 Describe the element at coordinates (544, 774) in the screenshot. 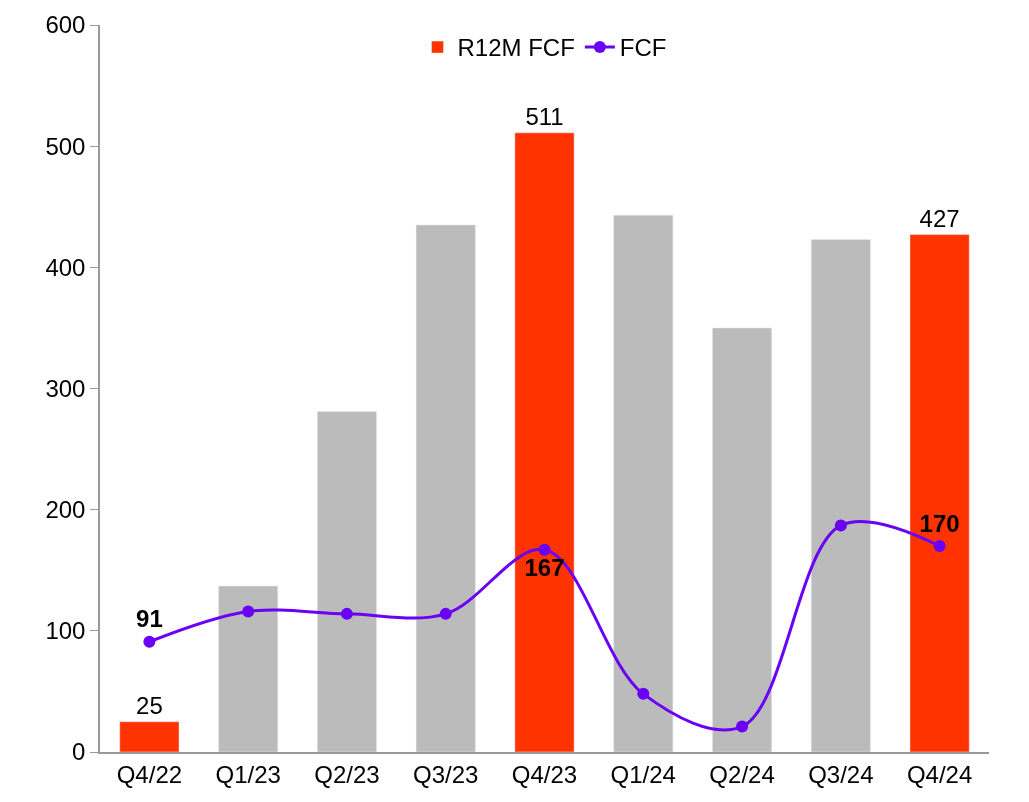

I see `x-tick-label: Q4/23` at that location.